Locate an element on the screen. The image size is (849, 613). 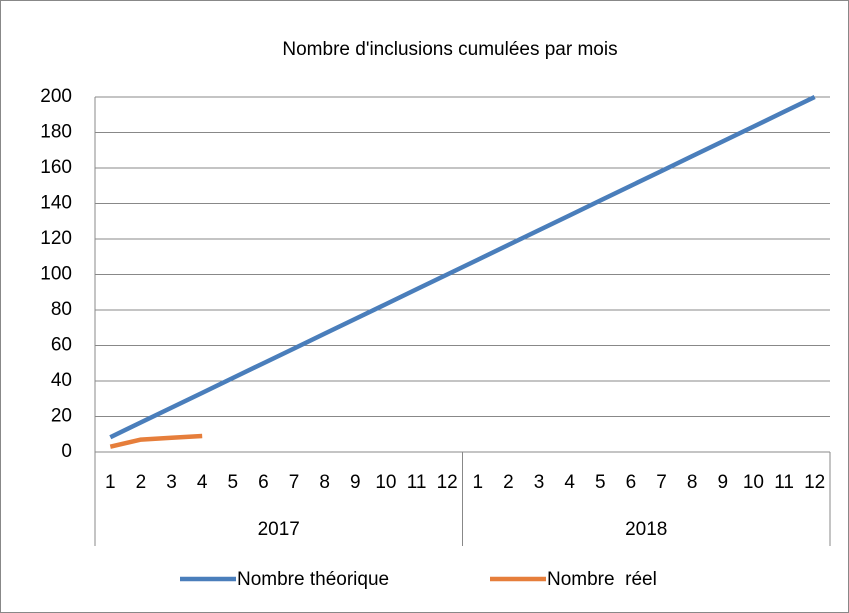
y-tick-label: 0 is located at coordinates (66, 451).